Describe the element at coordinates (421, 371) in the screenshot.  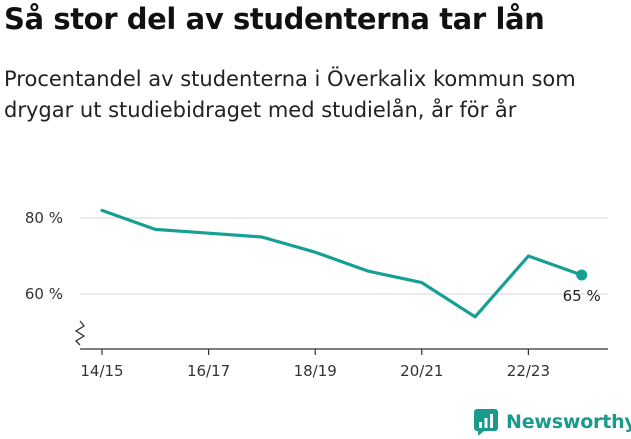
I see `x-tick-label: 20/21` at that location.